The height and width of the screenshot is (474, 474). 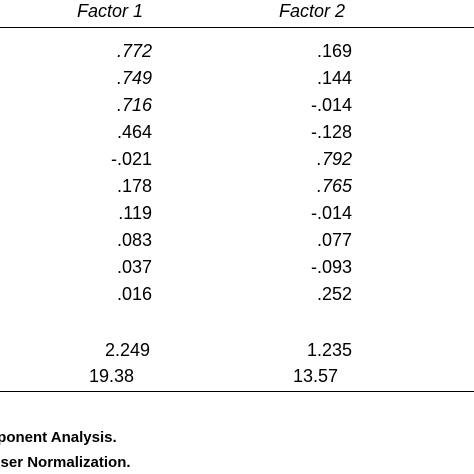 What do you see at coordinates (237, 27) in the screenshot?
I see `header-rule` at bounding box center [237, 27].